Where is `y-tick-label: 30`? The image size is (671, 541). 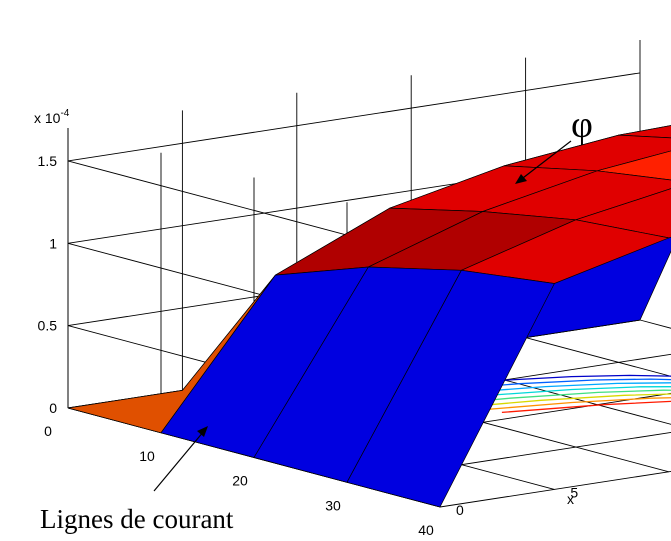 y-tick-label: 30 is located at coordinates (333, 505).